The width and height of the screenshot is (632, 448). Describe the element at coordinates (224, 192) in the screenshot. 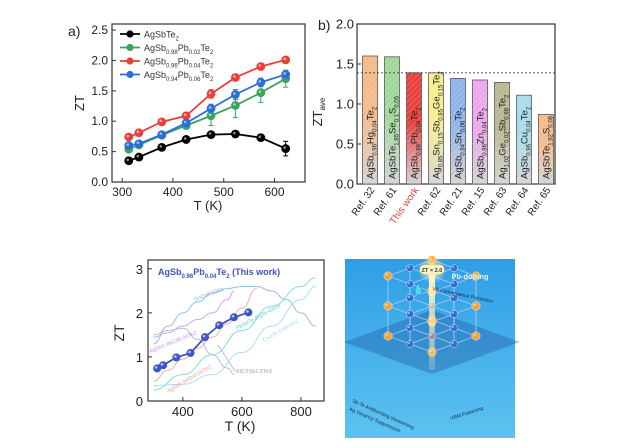

I see `x-tick-label: 500` at that location.